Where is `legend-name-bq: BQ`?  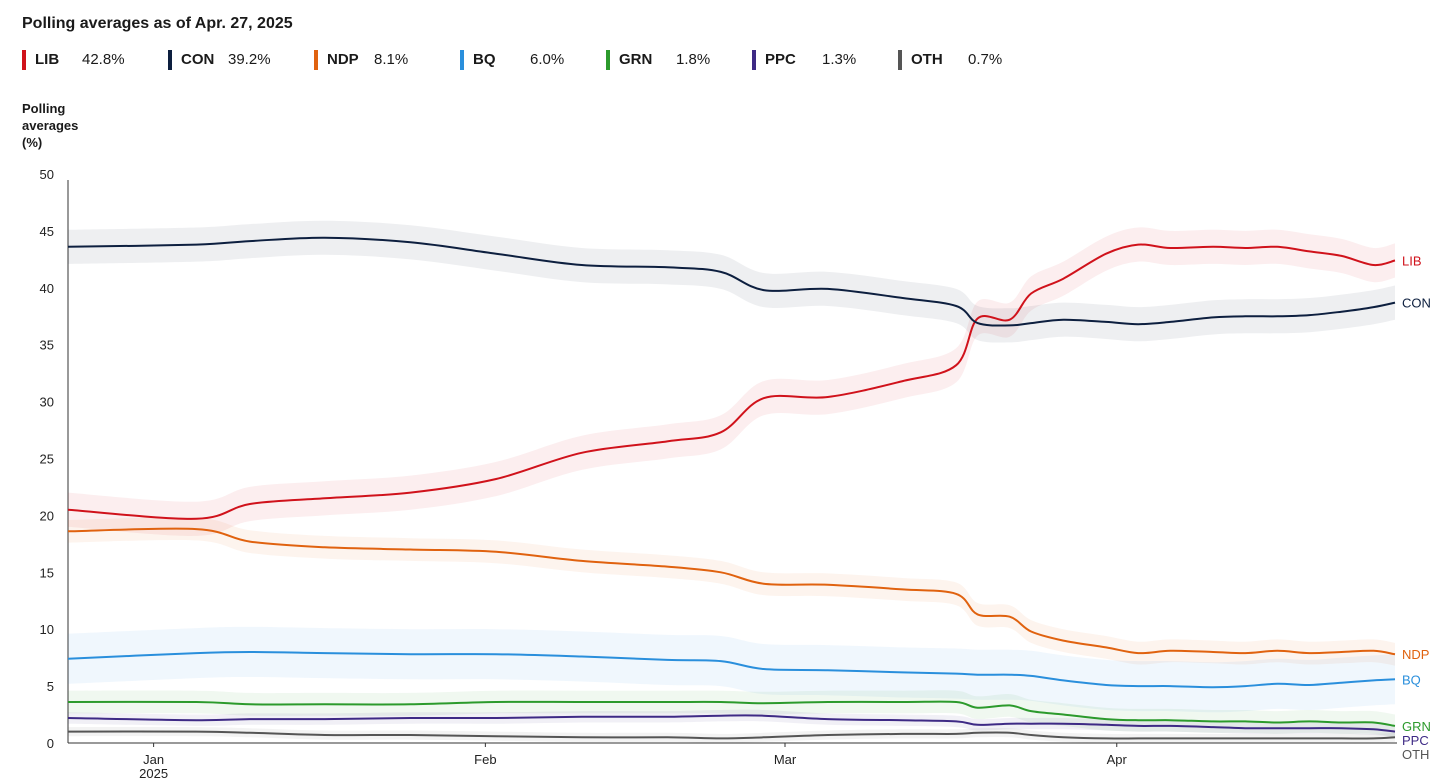 legend-name-bq: BQ is located at coordinates (484, 59).